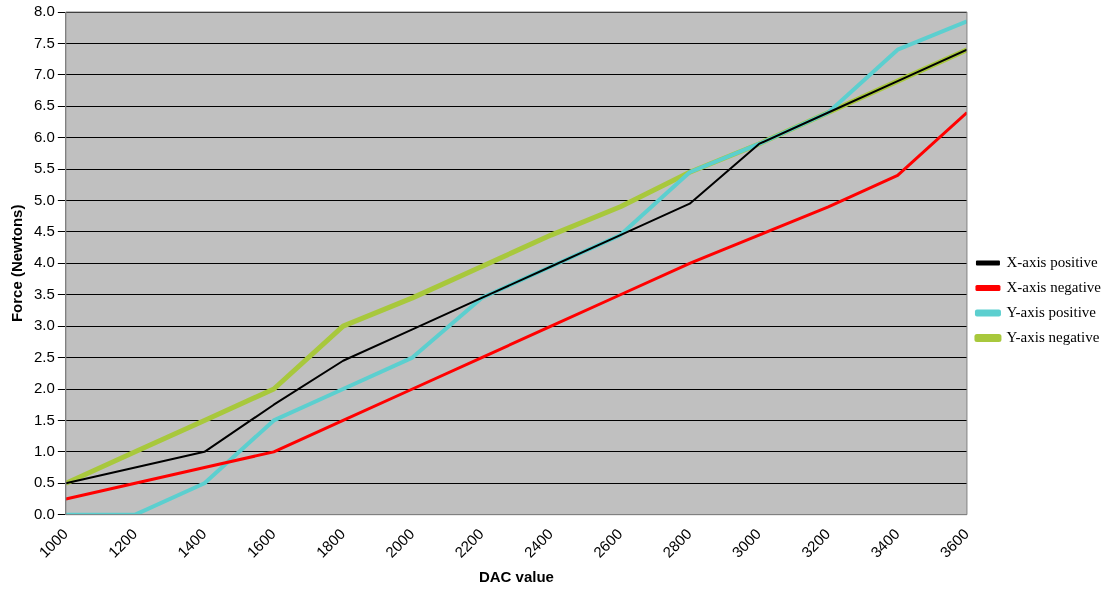 The height and width of the screenshot is (596, 1116). I want to click on y-tick-label: 6.5, so click(44, 105).